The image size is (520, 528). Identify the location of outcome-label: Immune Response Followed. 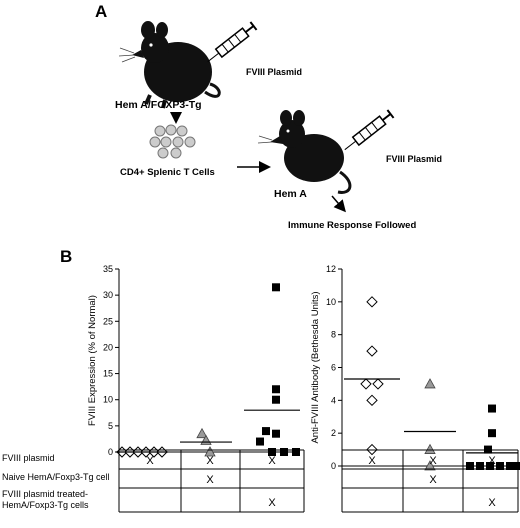
(352, 225).